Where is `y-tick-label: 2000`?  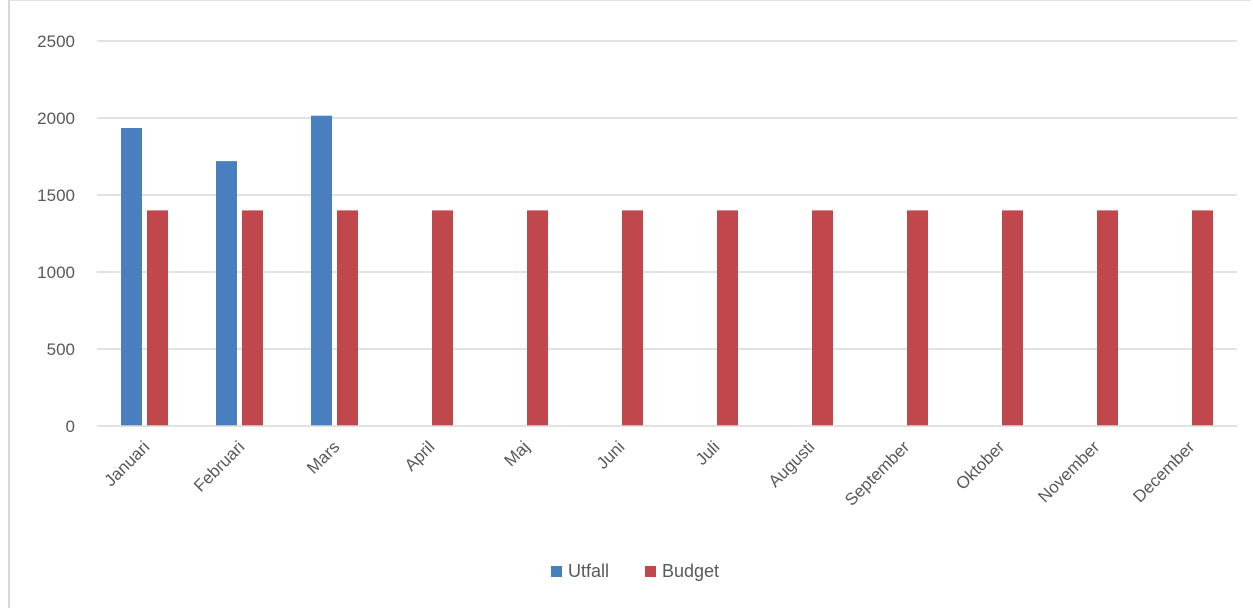 y-tick-label: 2000 is located at coordinates (56, 118).